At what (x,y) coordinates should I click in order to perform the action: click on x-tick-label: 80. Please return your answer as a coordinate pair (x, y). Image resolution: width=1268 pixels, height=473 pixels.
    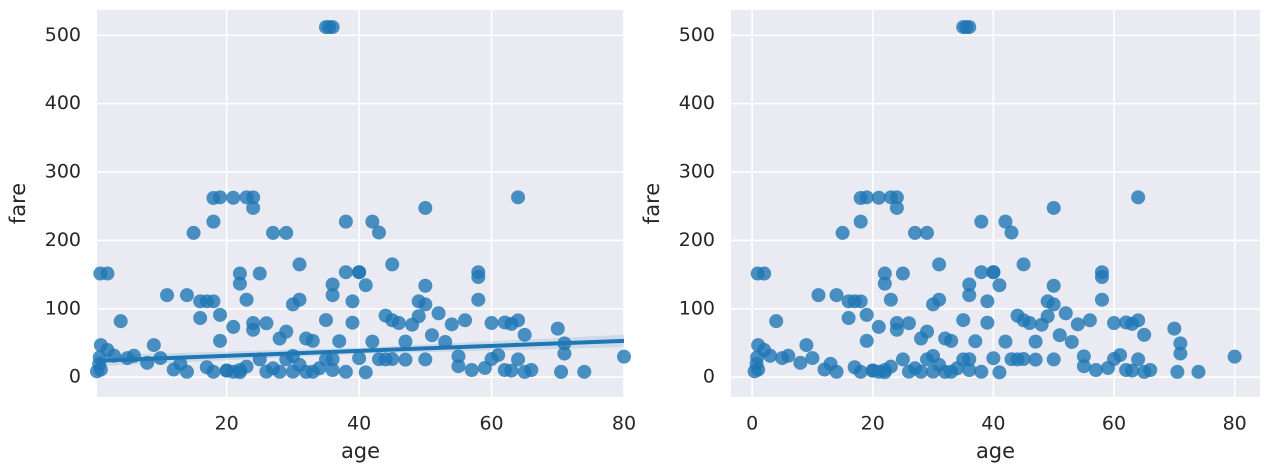
    Looking at the image, I should click on (1235, 424).